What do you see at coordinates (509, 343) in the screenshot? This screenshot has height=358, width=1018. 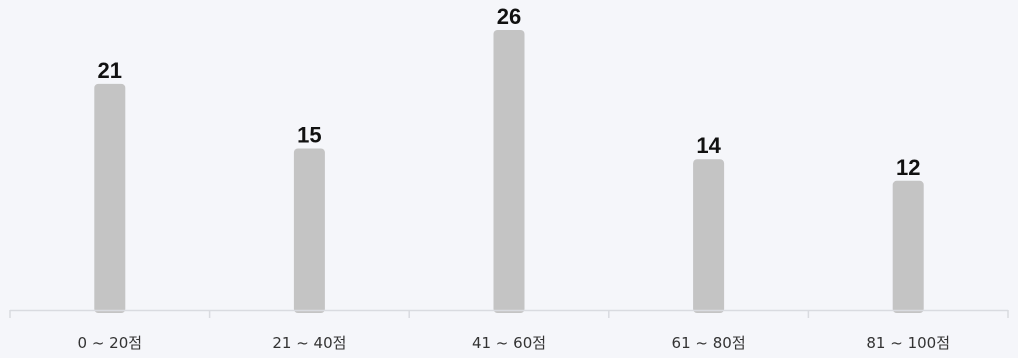 I see `x-tick-label-2: 41 ~ 60점` at bounding box center [509, 343].